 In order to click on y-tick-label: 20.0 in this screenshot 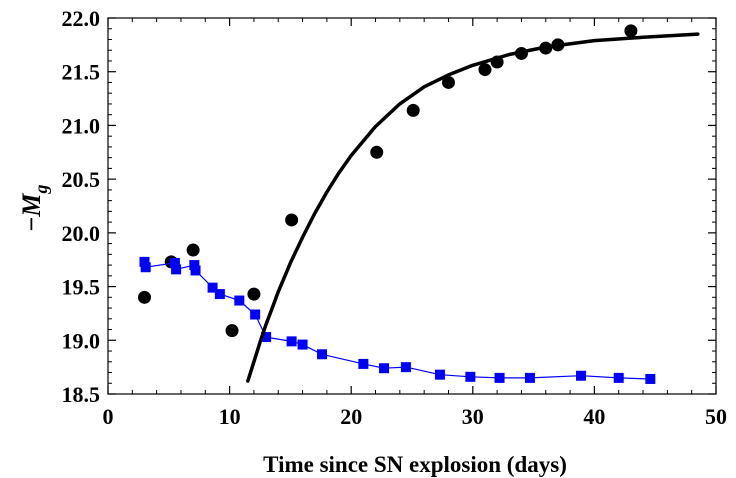, I will do `click(81, 233)`.